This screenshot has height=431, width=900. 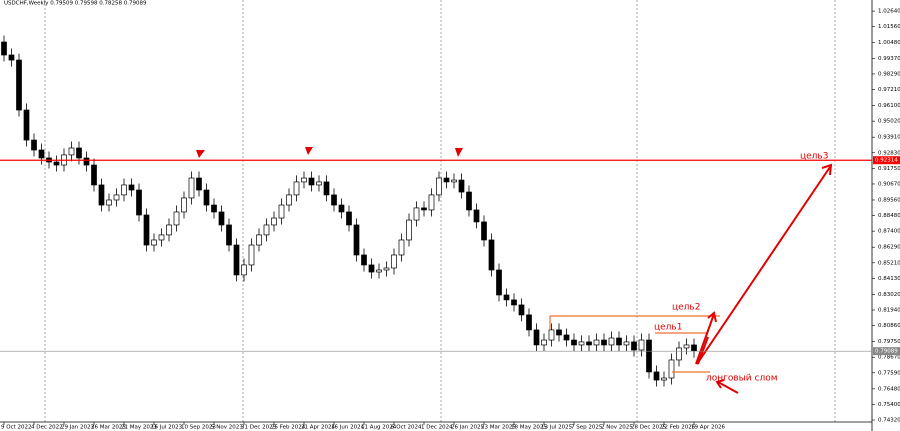 What do you see at coordinates (889, 138) in the screenshot?
I see `y-tick-label: 0.93910` at bounding box center [889, 138].